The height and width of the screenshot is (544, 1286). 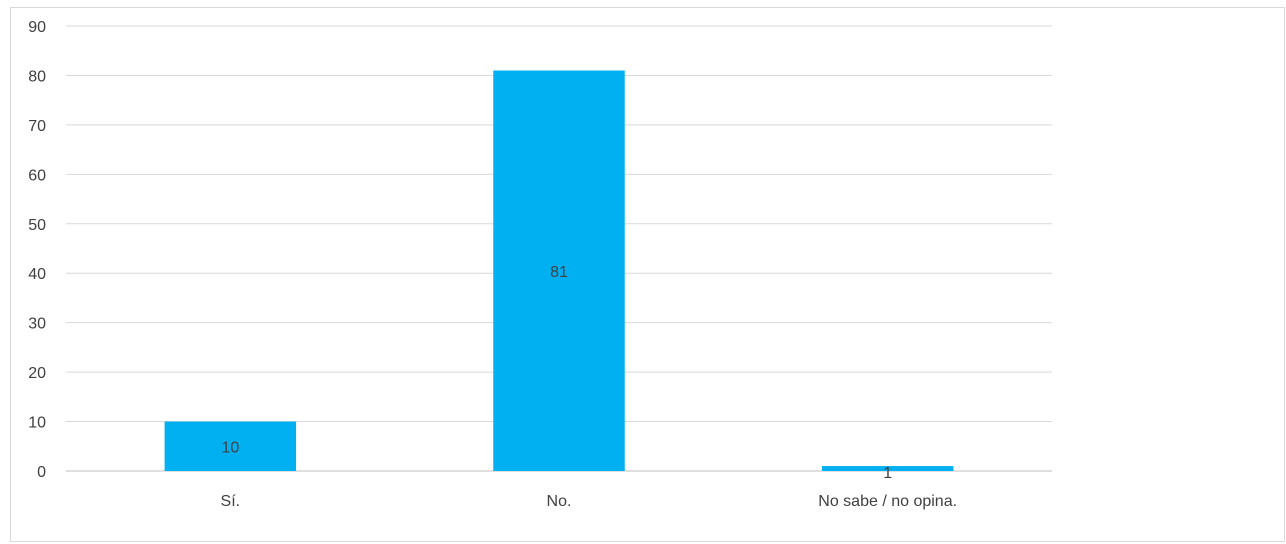 I want to click on data-label: 81, so click(x=559, y=272).